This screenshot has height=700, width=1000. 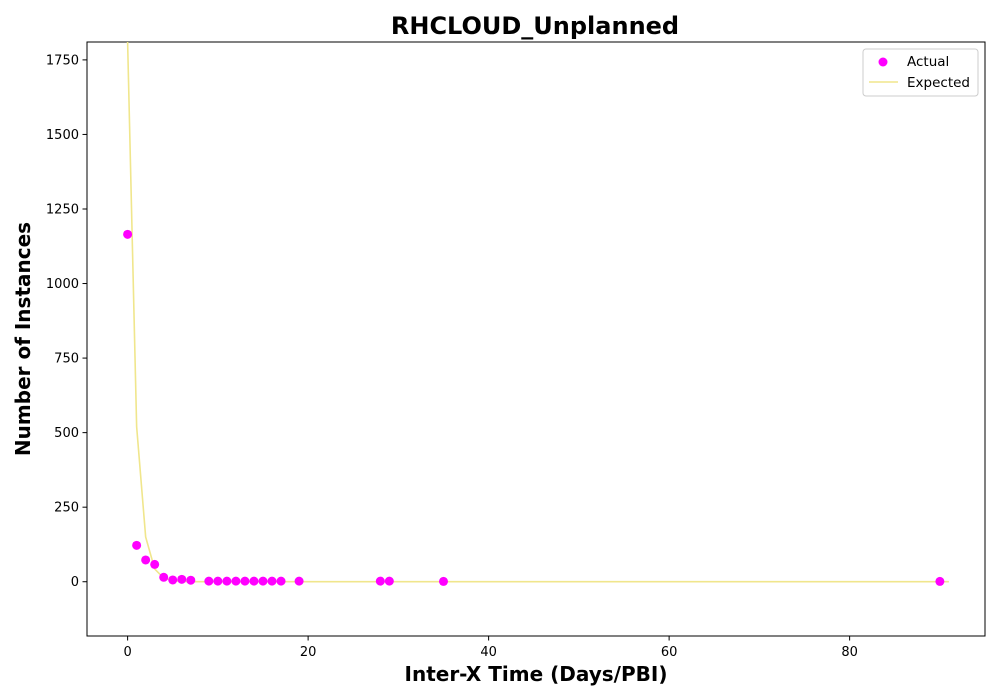 I want to click on y-tick-label: 1500, so click(x=62, y=135).